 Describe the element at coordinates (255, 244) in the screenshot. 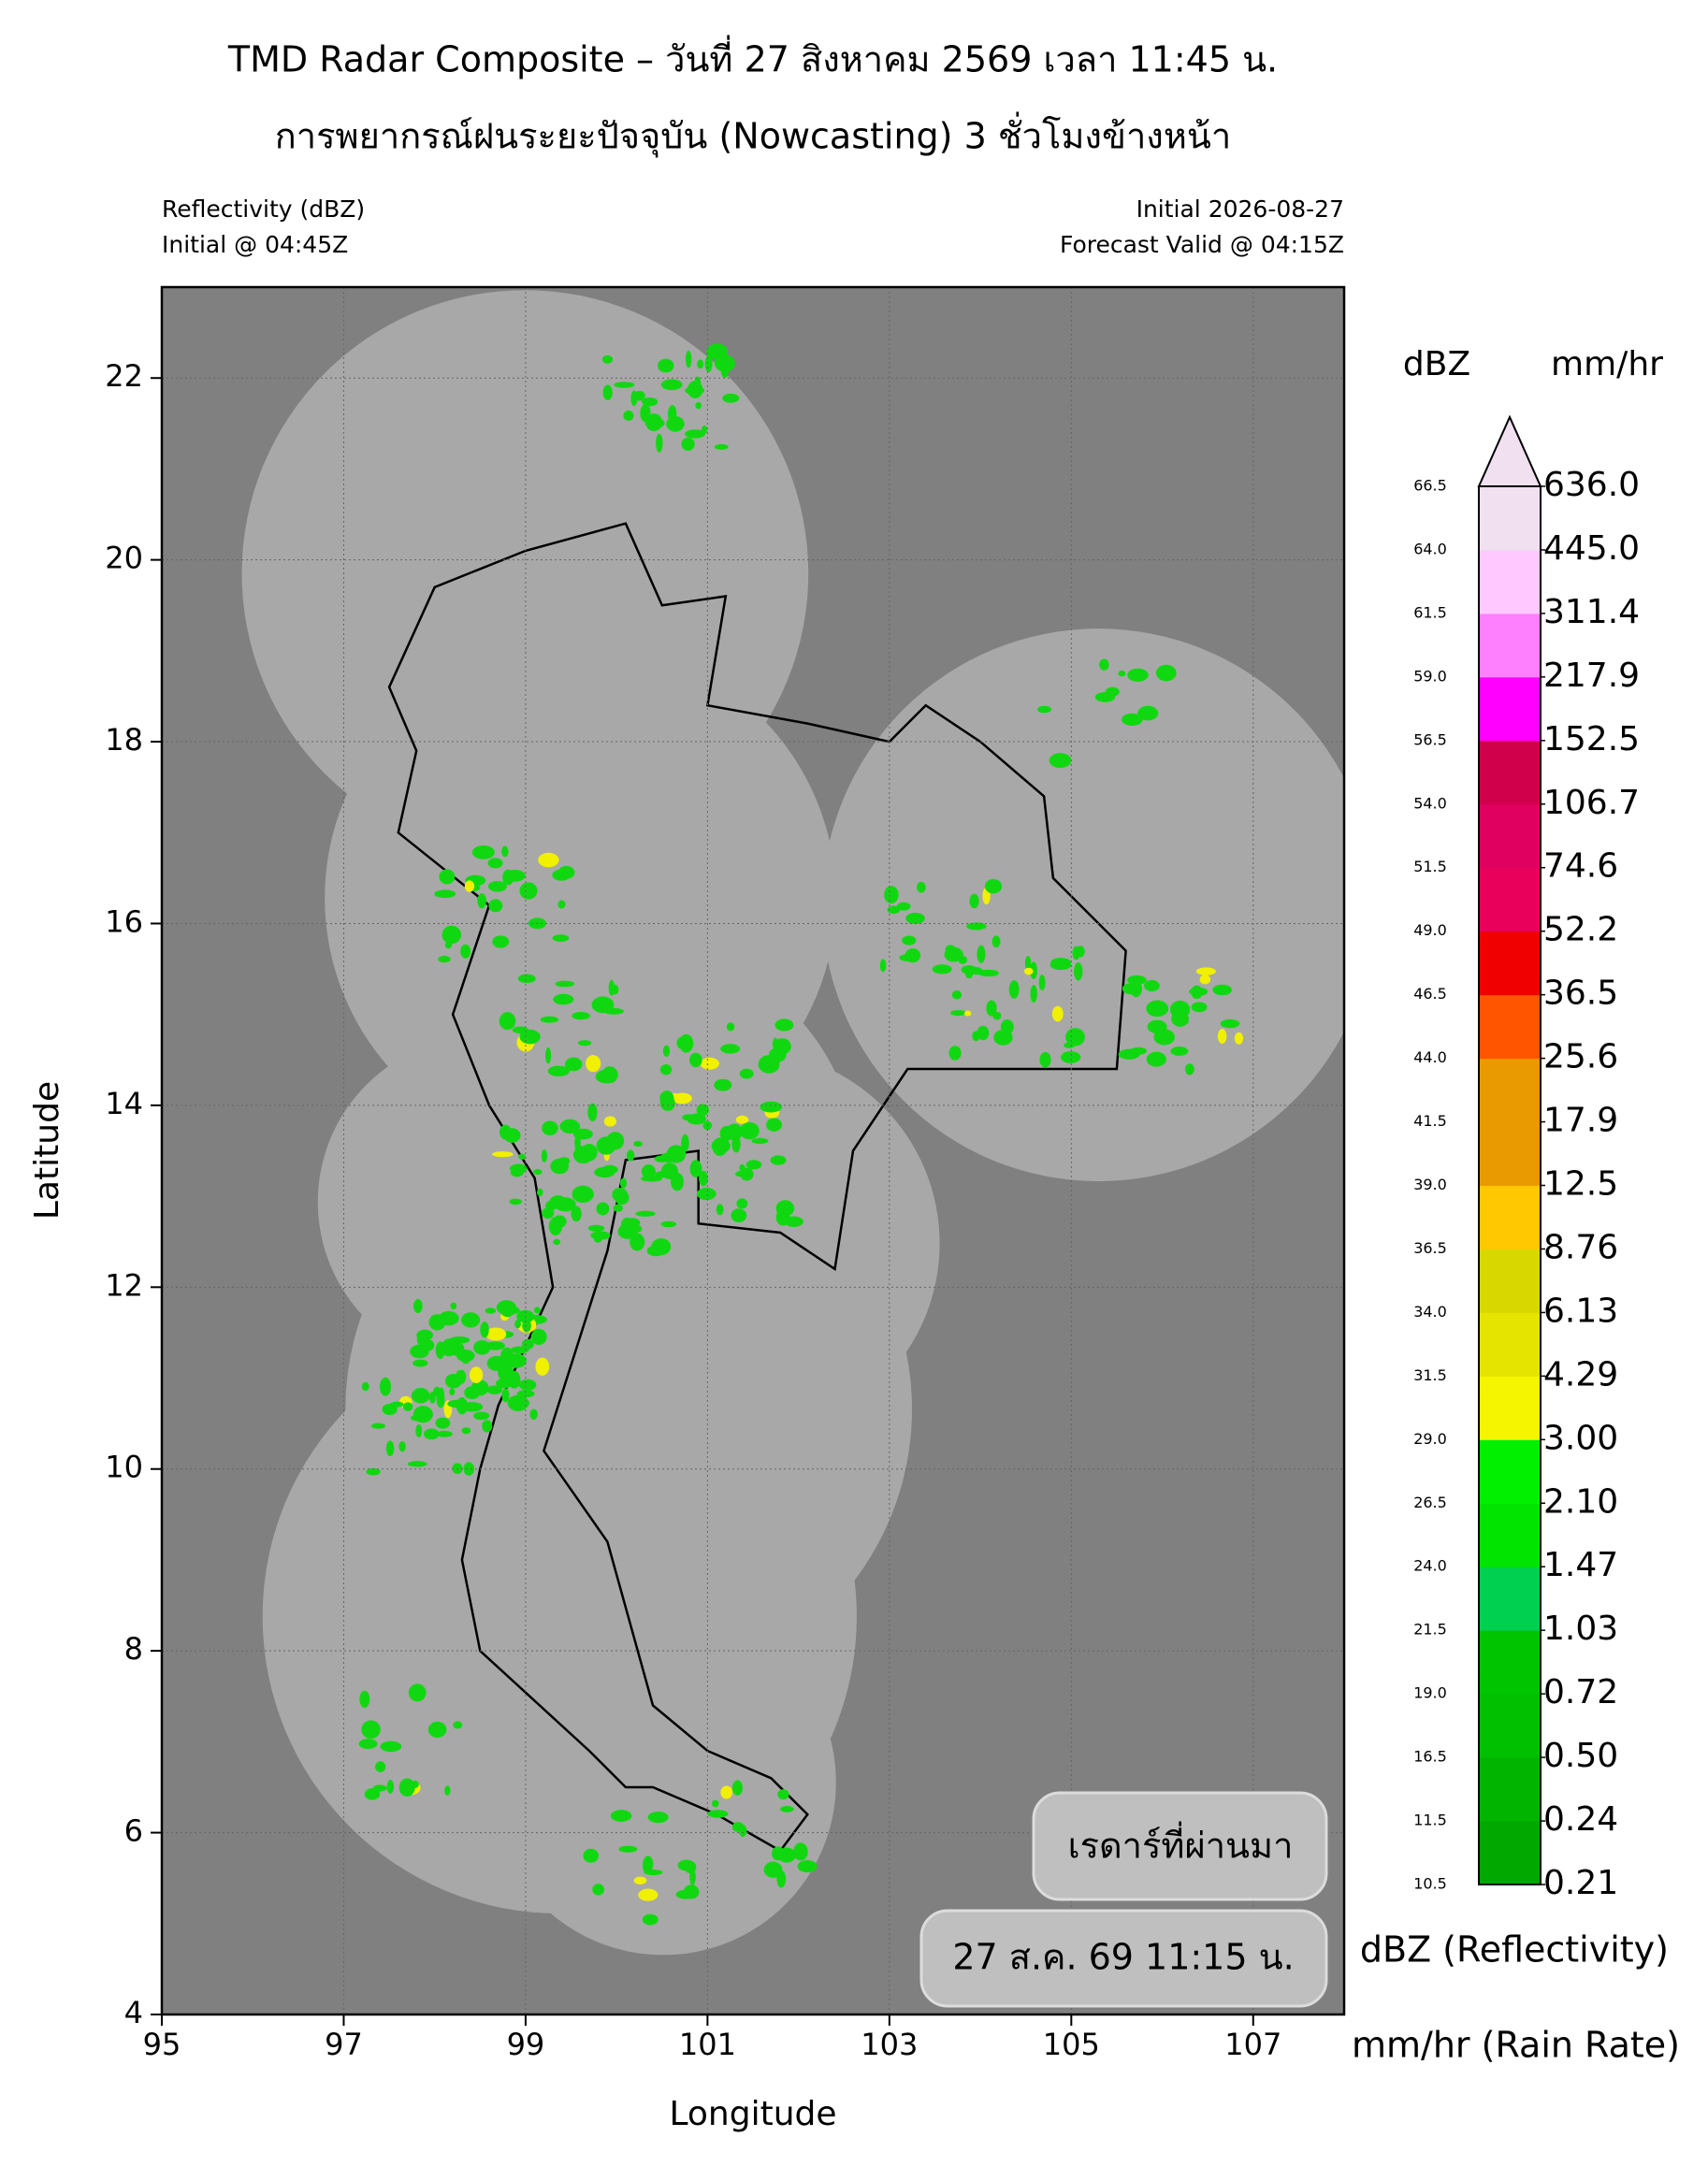

I see `left-info: Initial @ 04:45Z` at that location.